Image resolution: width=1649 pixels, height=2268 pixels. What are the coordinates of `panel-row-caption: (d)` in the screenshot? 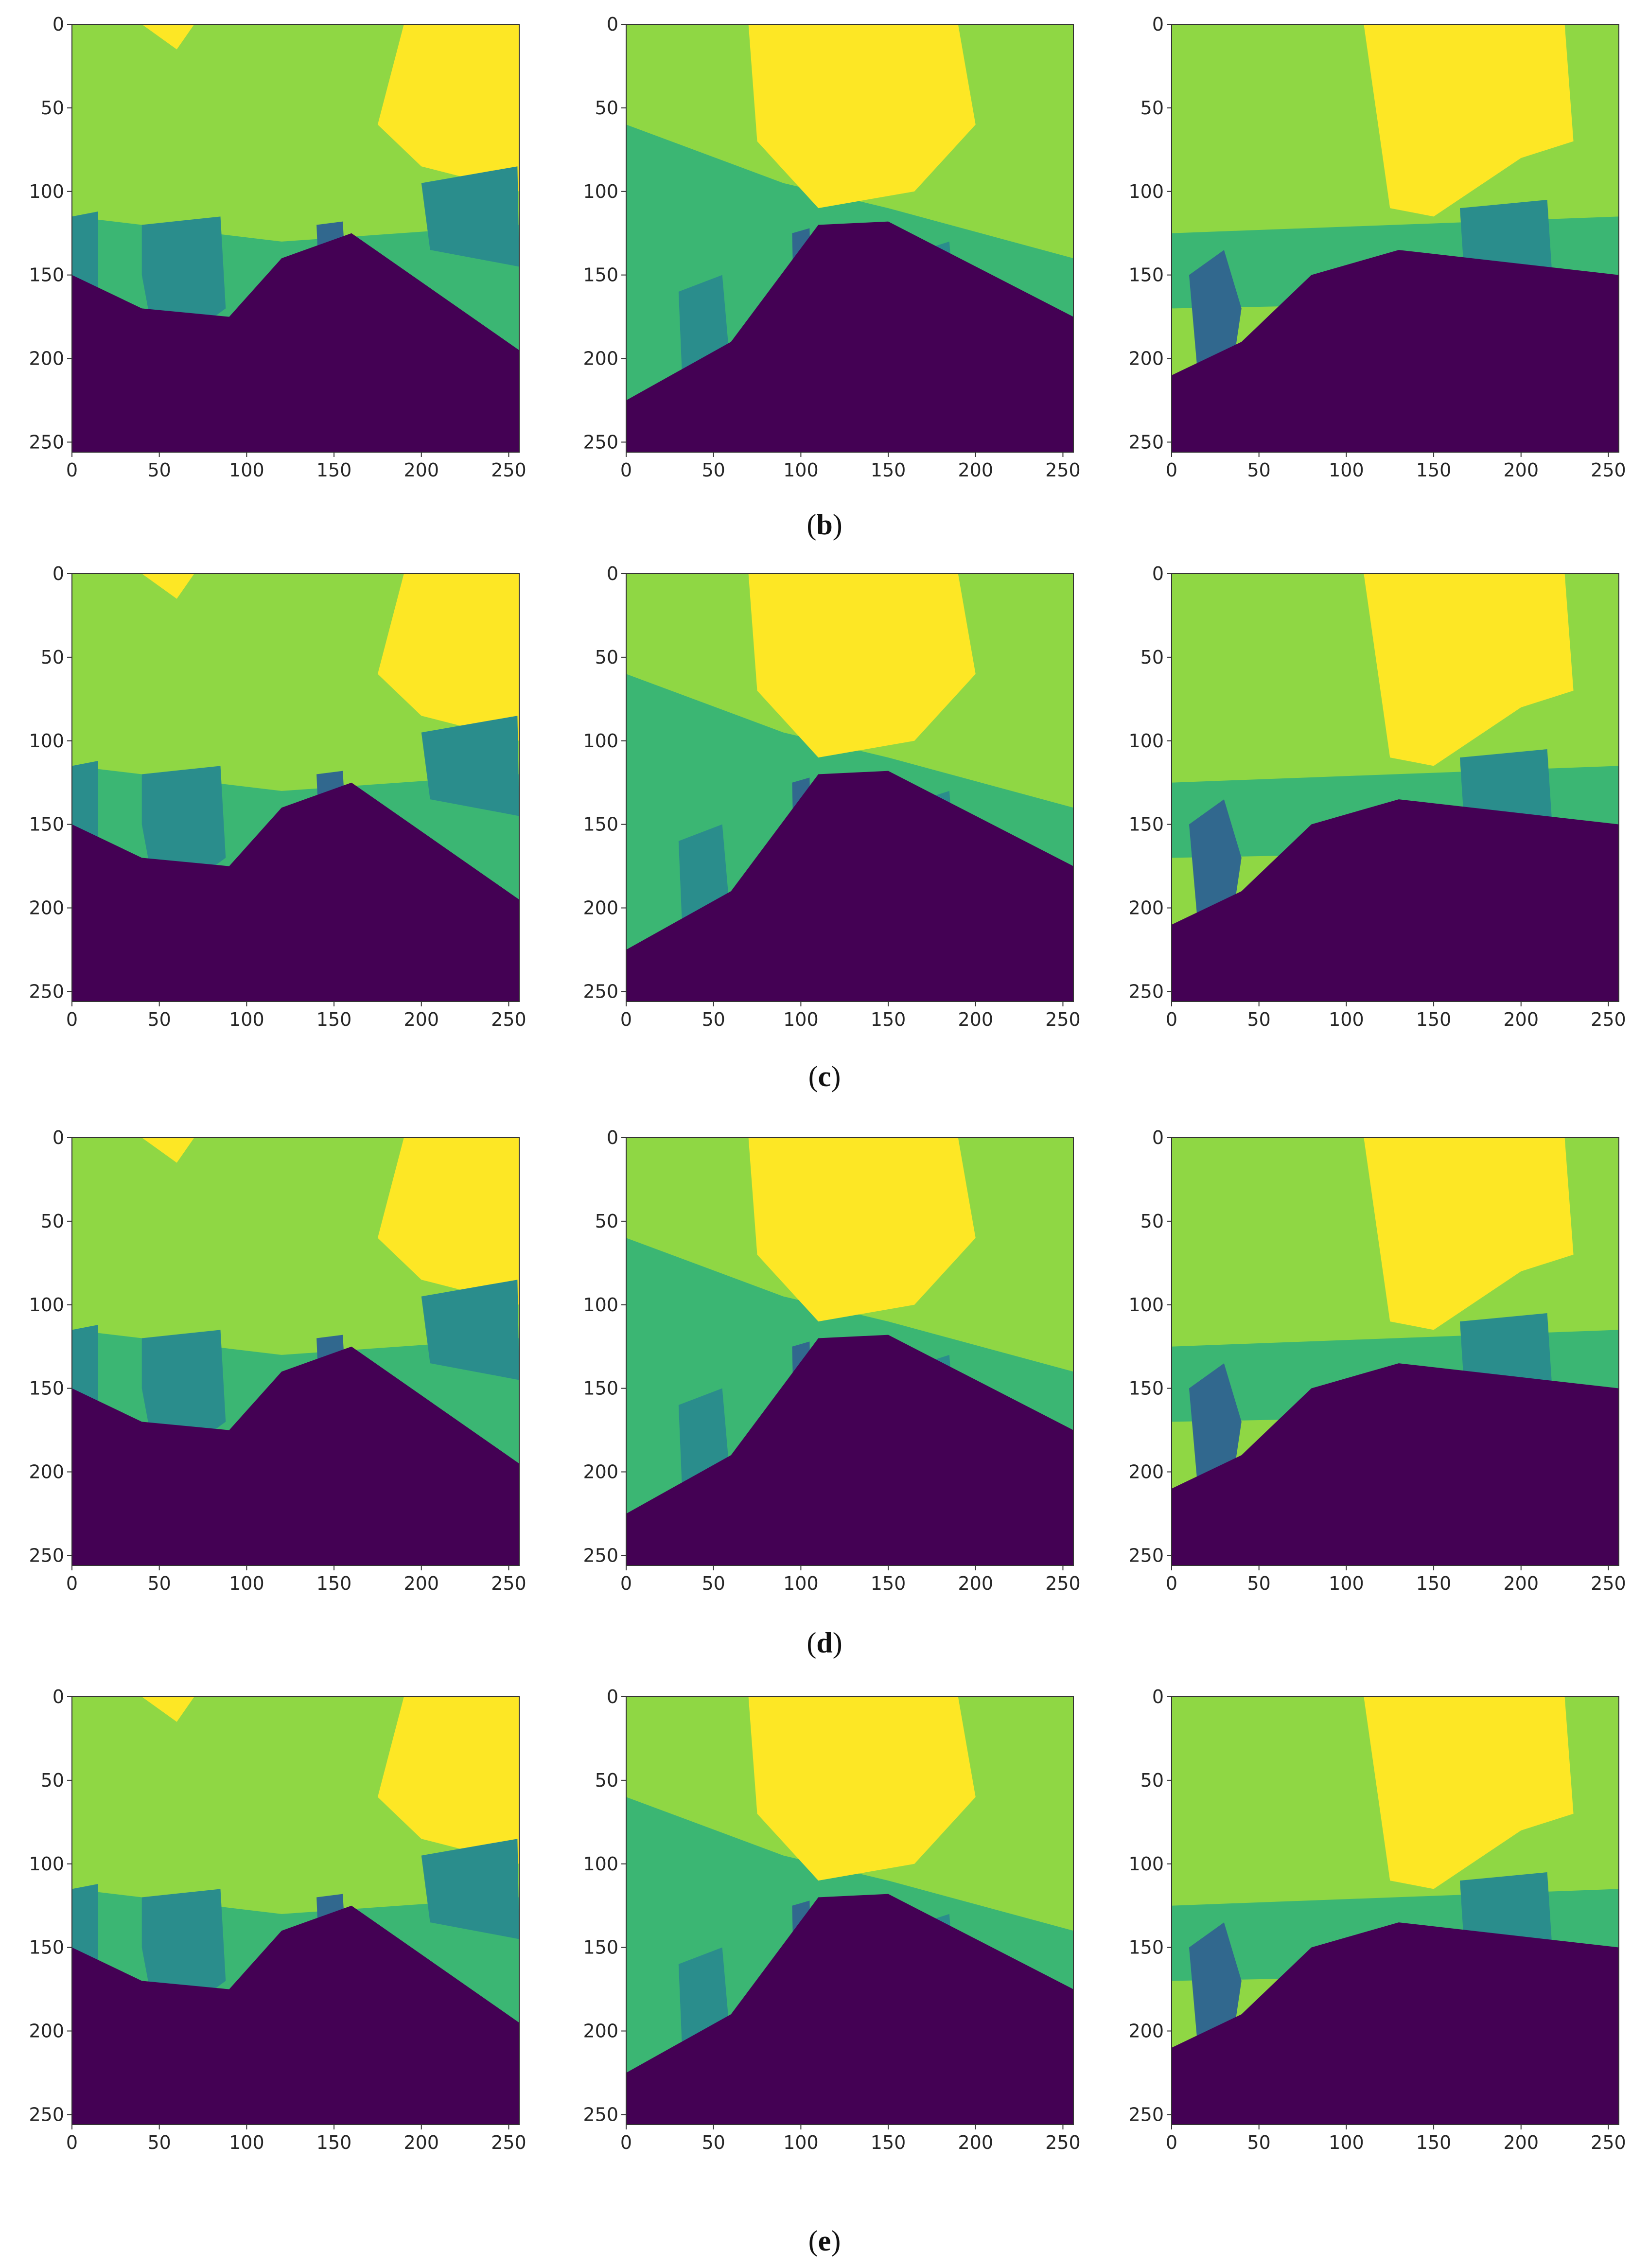 It's located at (824, 1643).